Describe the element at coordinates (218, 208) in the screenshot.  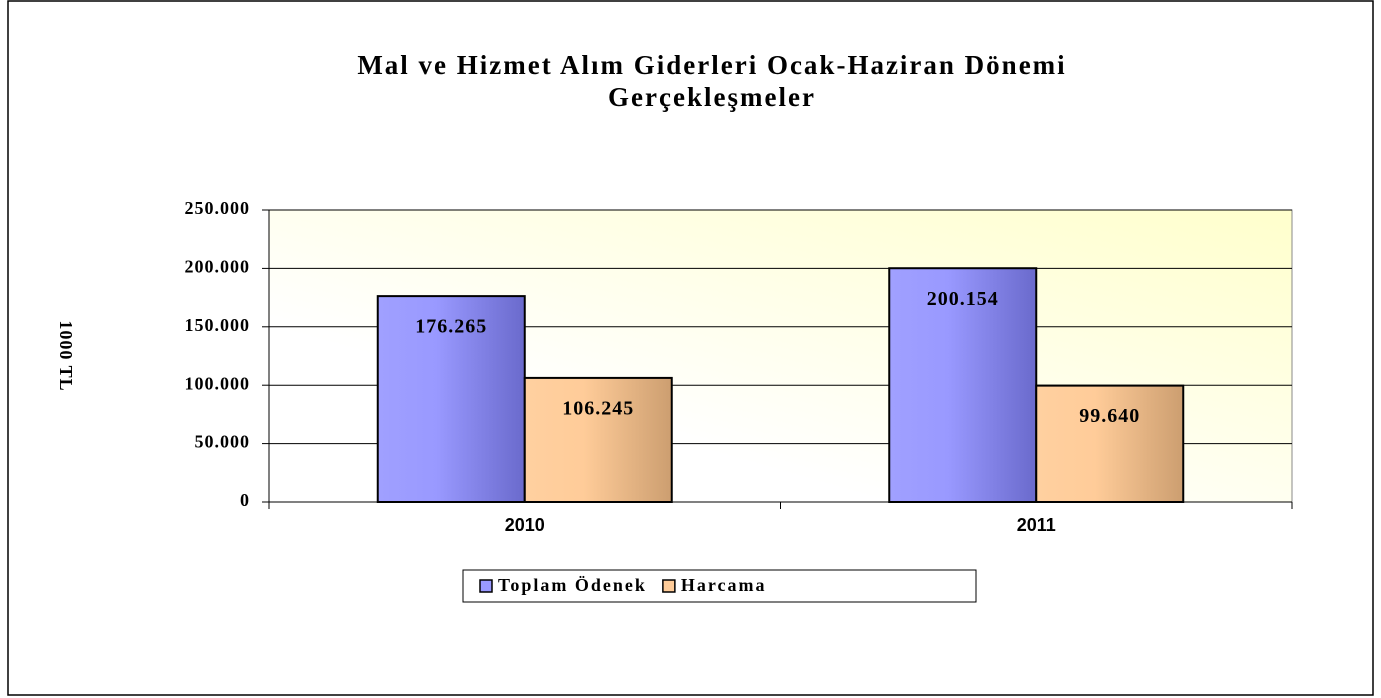
I see `y-tick-label: 250.000` at that location.